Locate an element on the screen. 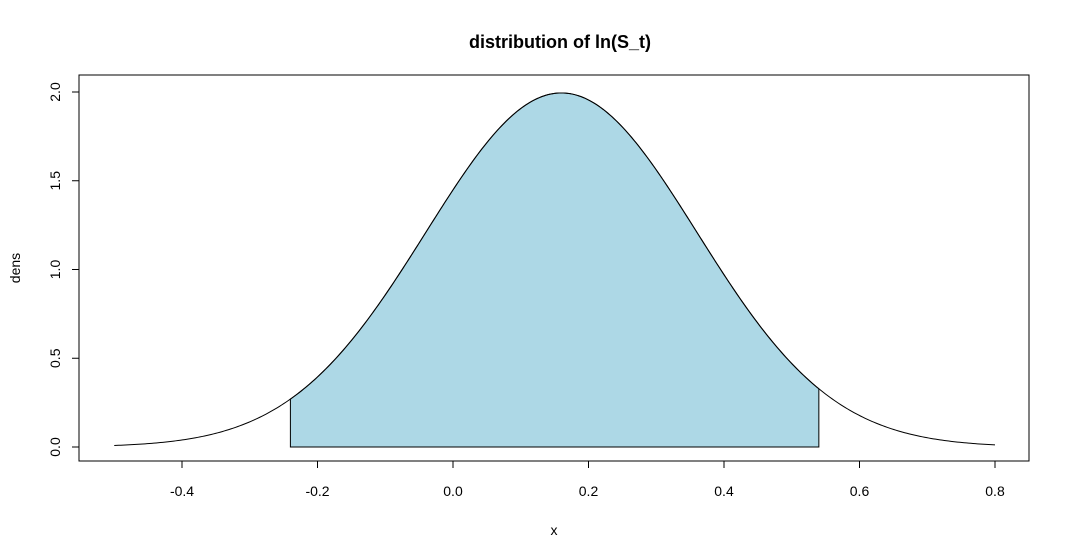 Image resolution: width=1071 pixels, height=558 pixels. y-tick-label: 0.0 is located at coordinates (55, 447).